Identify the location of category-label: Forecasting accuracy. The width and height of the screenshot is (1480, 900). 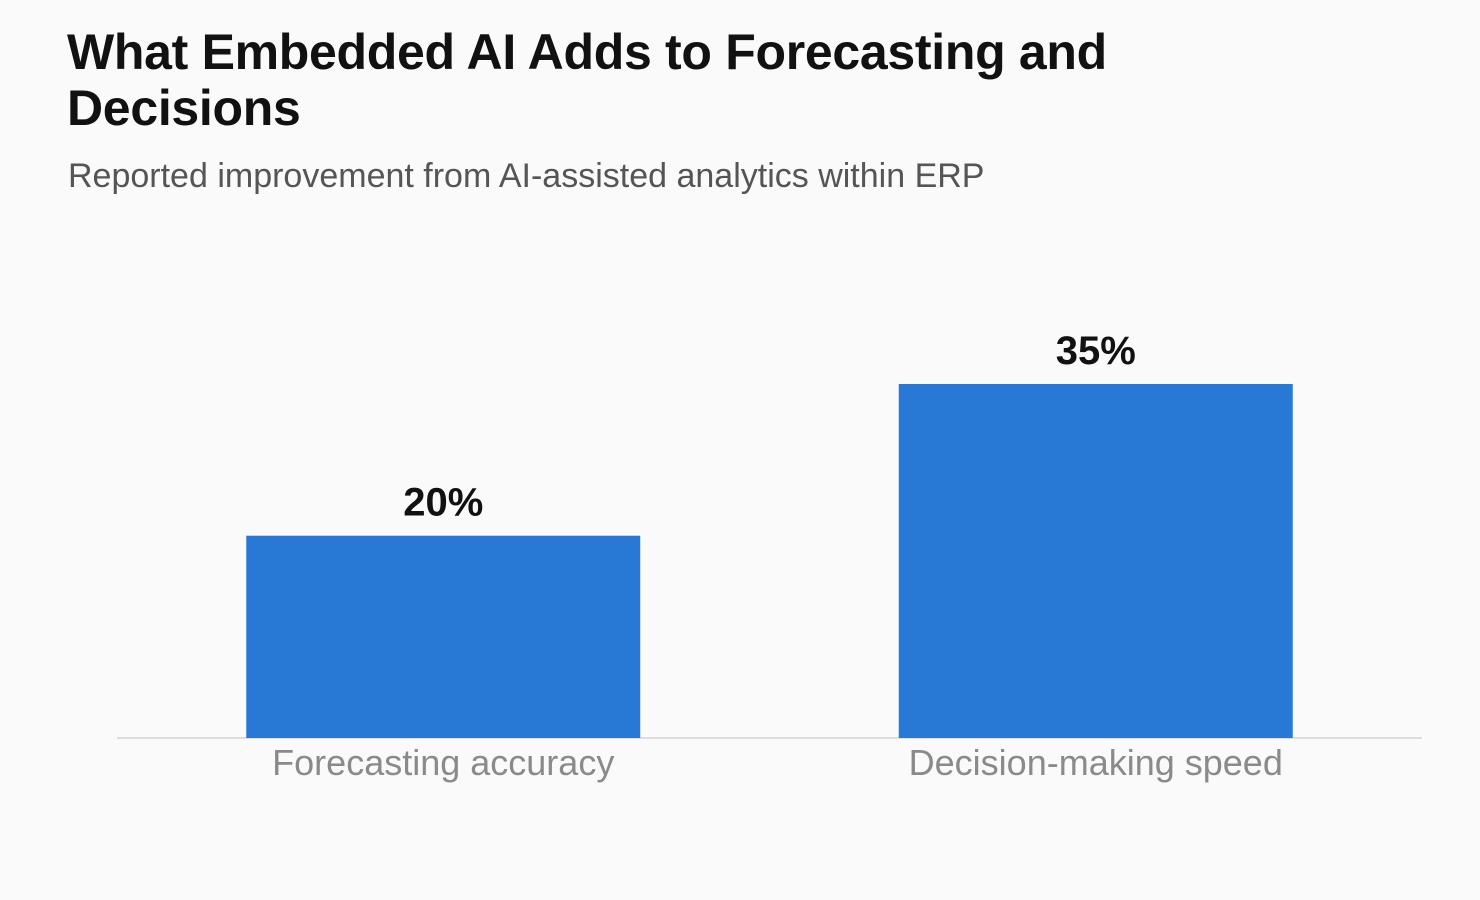
(443, 762).